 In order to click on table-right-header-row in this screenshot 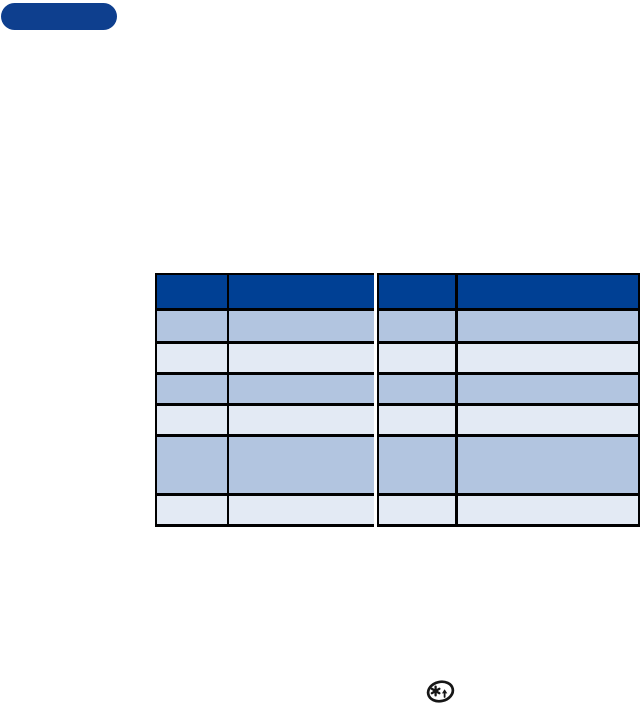, I will do `click(508, 291)`.